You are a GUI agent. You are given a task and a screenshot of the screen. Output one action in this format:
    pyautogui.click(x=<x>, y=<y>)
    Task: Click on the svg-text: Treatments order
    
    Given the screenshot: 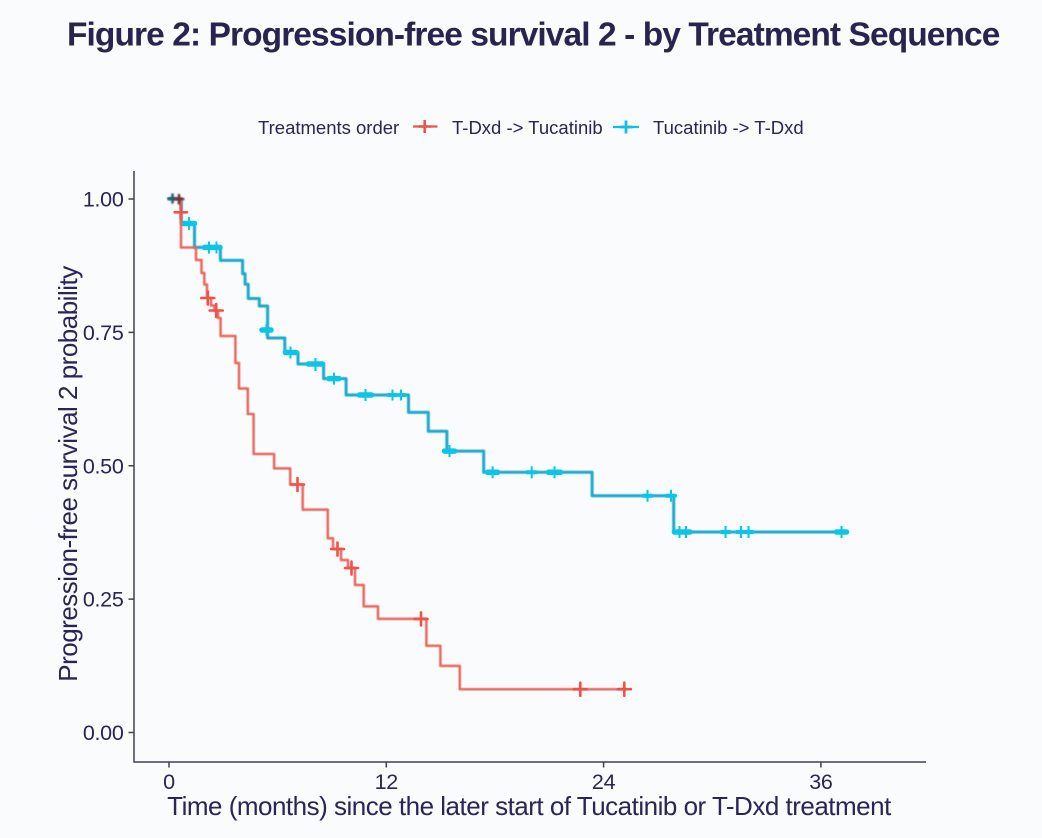 What is the action you would take?
    pyautogui.click(x=328, y=127)
    